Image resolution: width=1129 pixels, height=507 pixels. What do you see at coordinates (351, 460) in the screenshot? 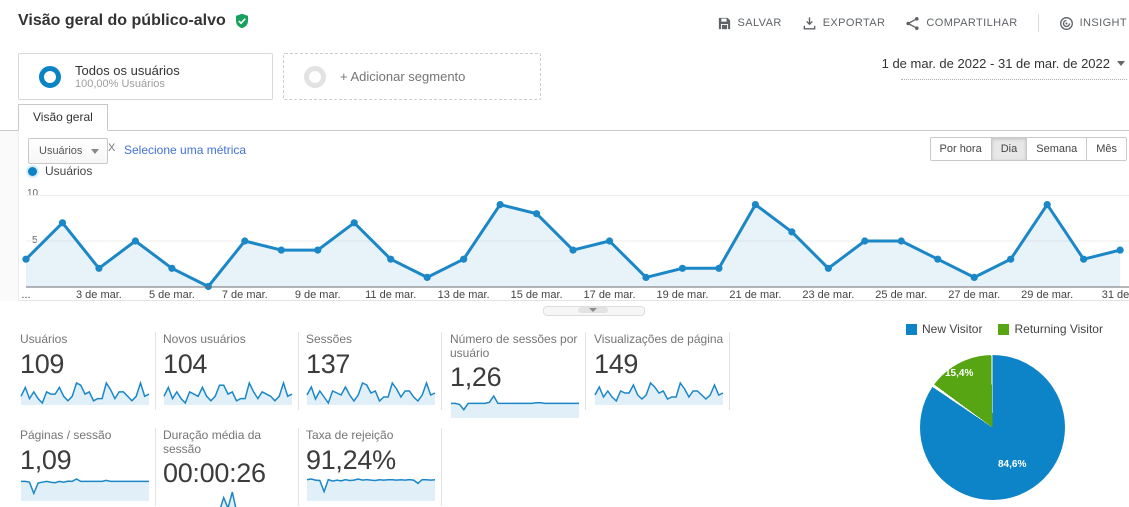
I see `metric-value: 91,24%` at bounding box center [351, 460].